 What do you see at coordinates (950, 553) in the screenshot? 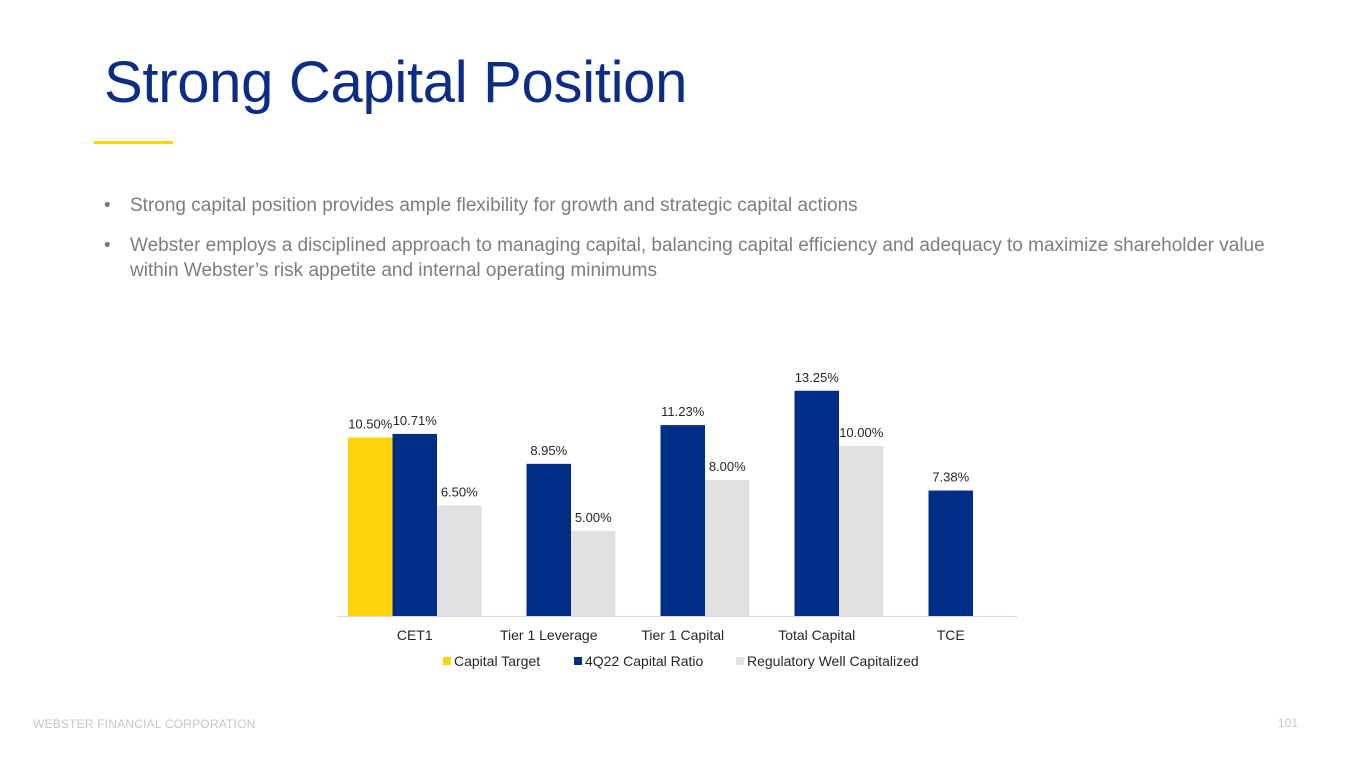
I see `bar-4q22-capital-ratio-tce` at bounding box center [950, 553].